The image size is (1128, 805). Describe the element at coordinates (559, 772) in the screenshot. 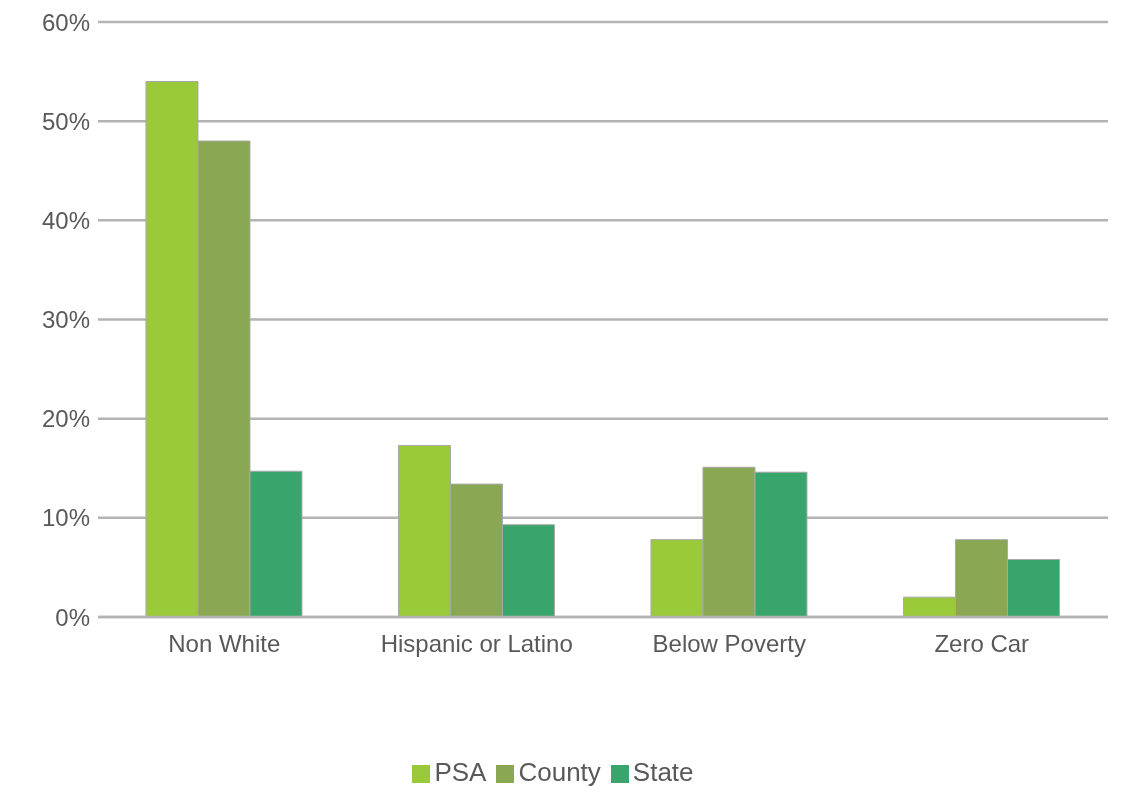

I see `legend-label: County` at that location.